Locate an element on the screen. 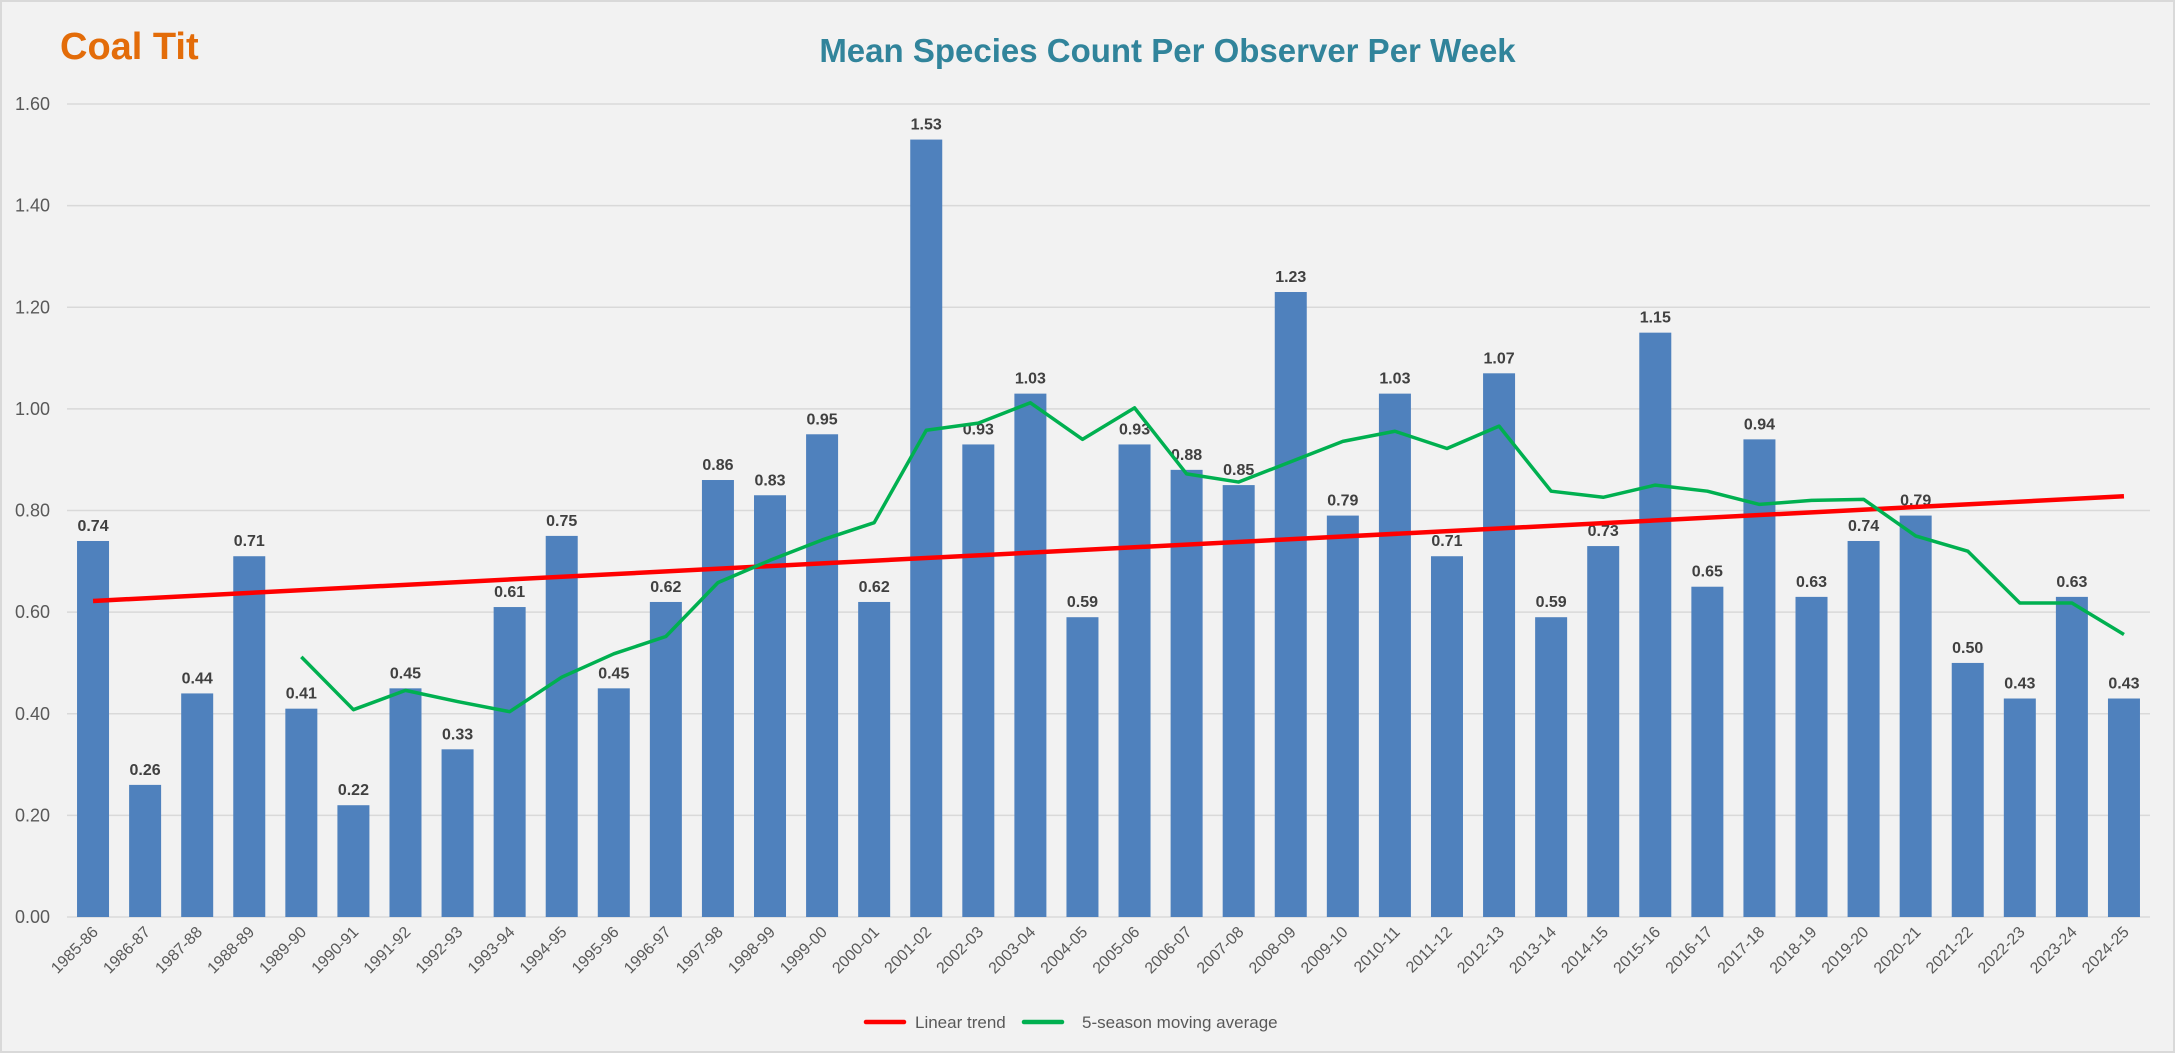 Image resolution: width=2175 pixels, height=1053 pixels. x-tick-label: 2011-12 is located at coordinates (1429, 950).